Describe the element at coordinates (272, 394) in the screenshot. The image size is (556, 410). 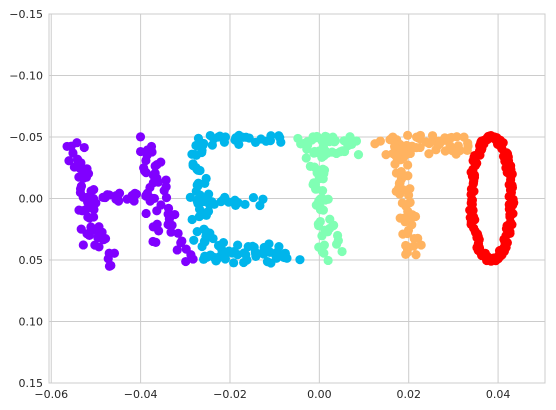
I see `x-tick-labels: −0.06 −0.04 −0.02 0.00 0.02 0.04` at that location.